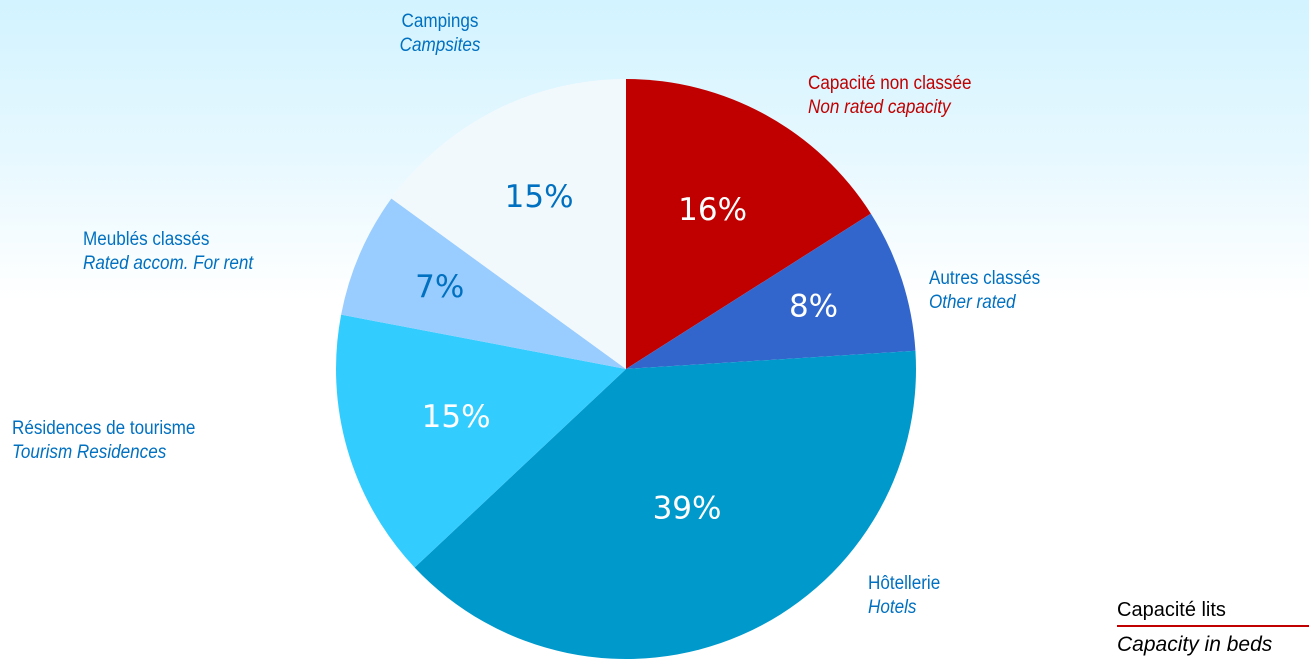  What do you see at coordinates (712, 210) in the screenshot?
I see `slice-value-label: 16%` at bounding box center [712, 210].